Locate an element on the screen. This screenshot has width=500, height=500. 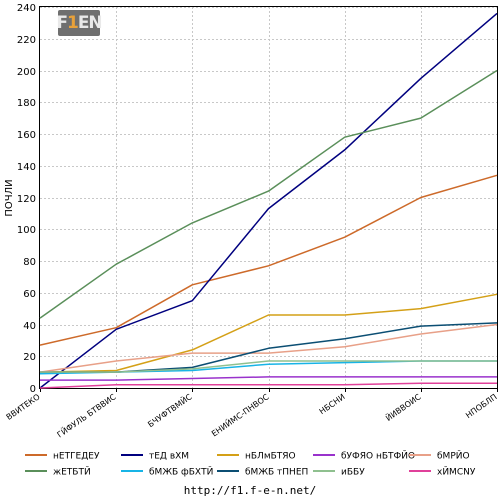
x-tick-label: ЕНИЙМС-ПНВОС is located at coordinates (240, 414).